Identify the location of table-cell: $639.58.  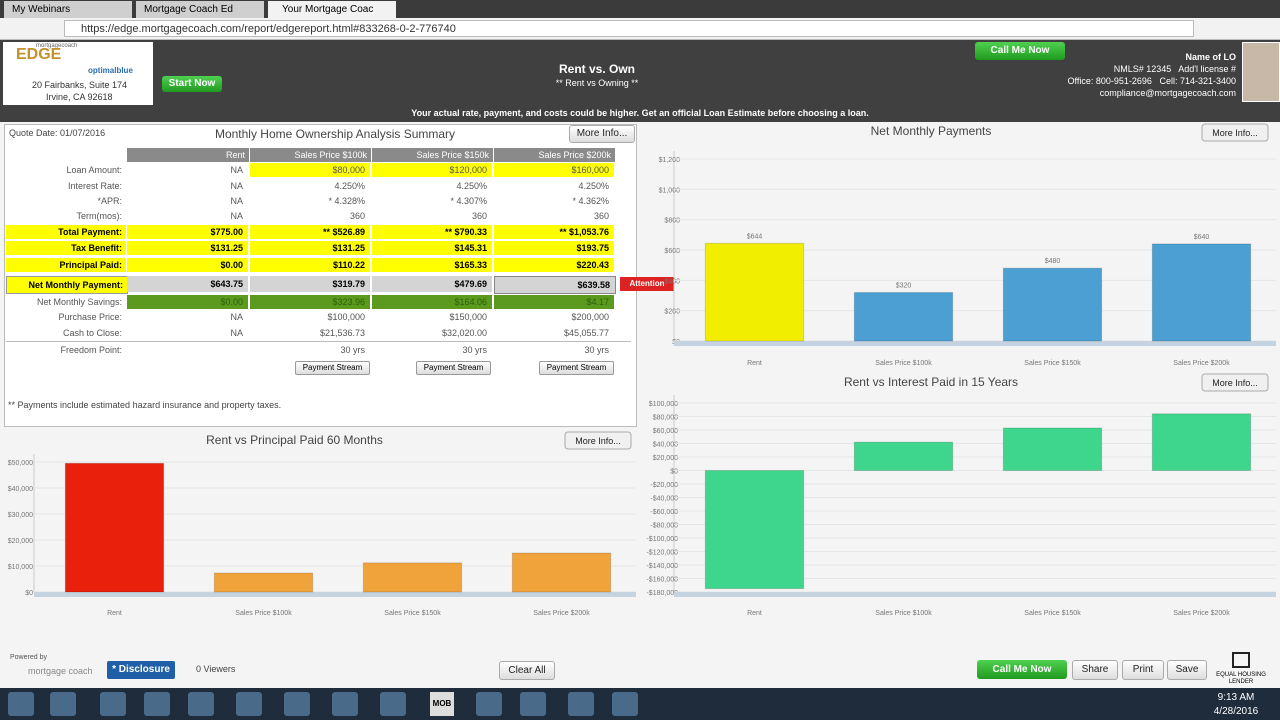
(555, 285).